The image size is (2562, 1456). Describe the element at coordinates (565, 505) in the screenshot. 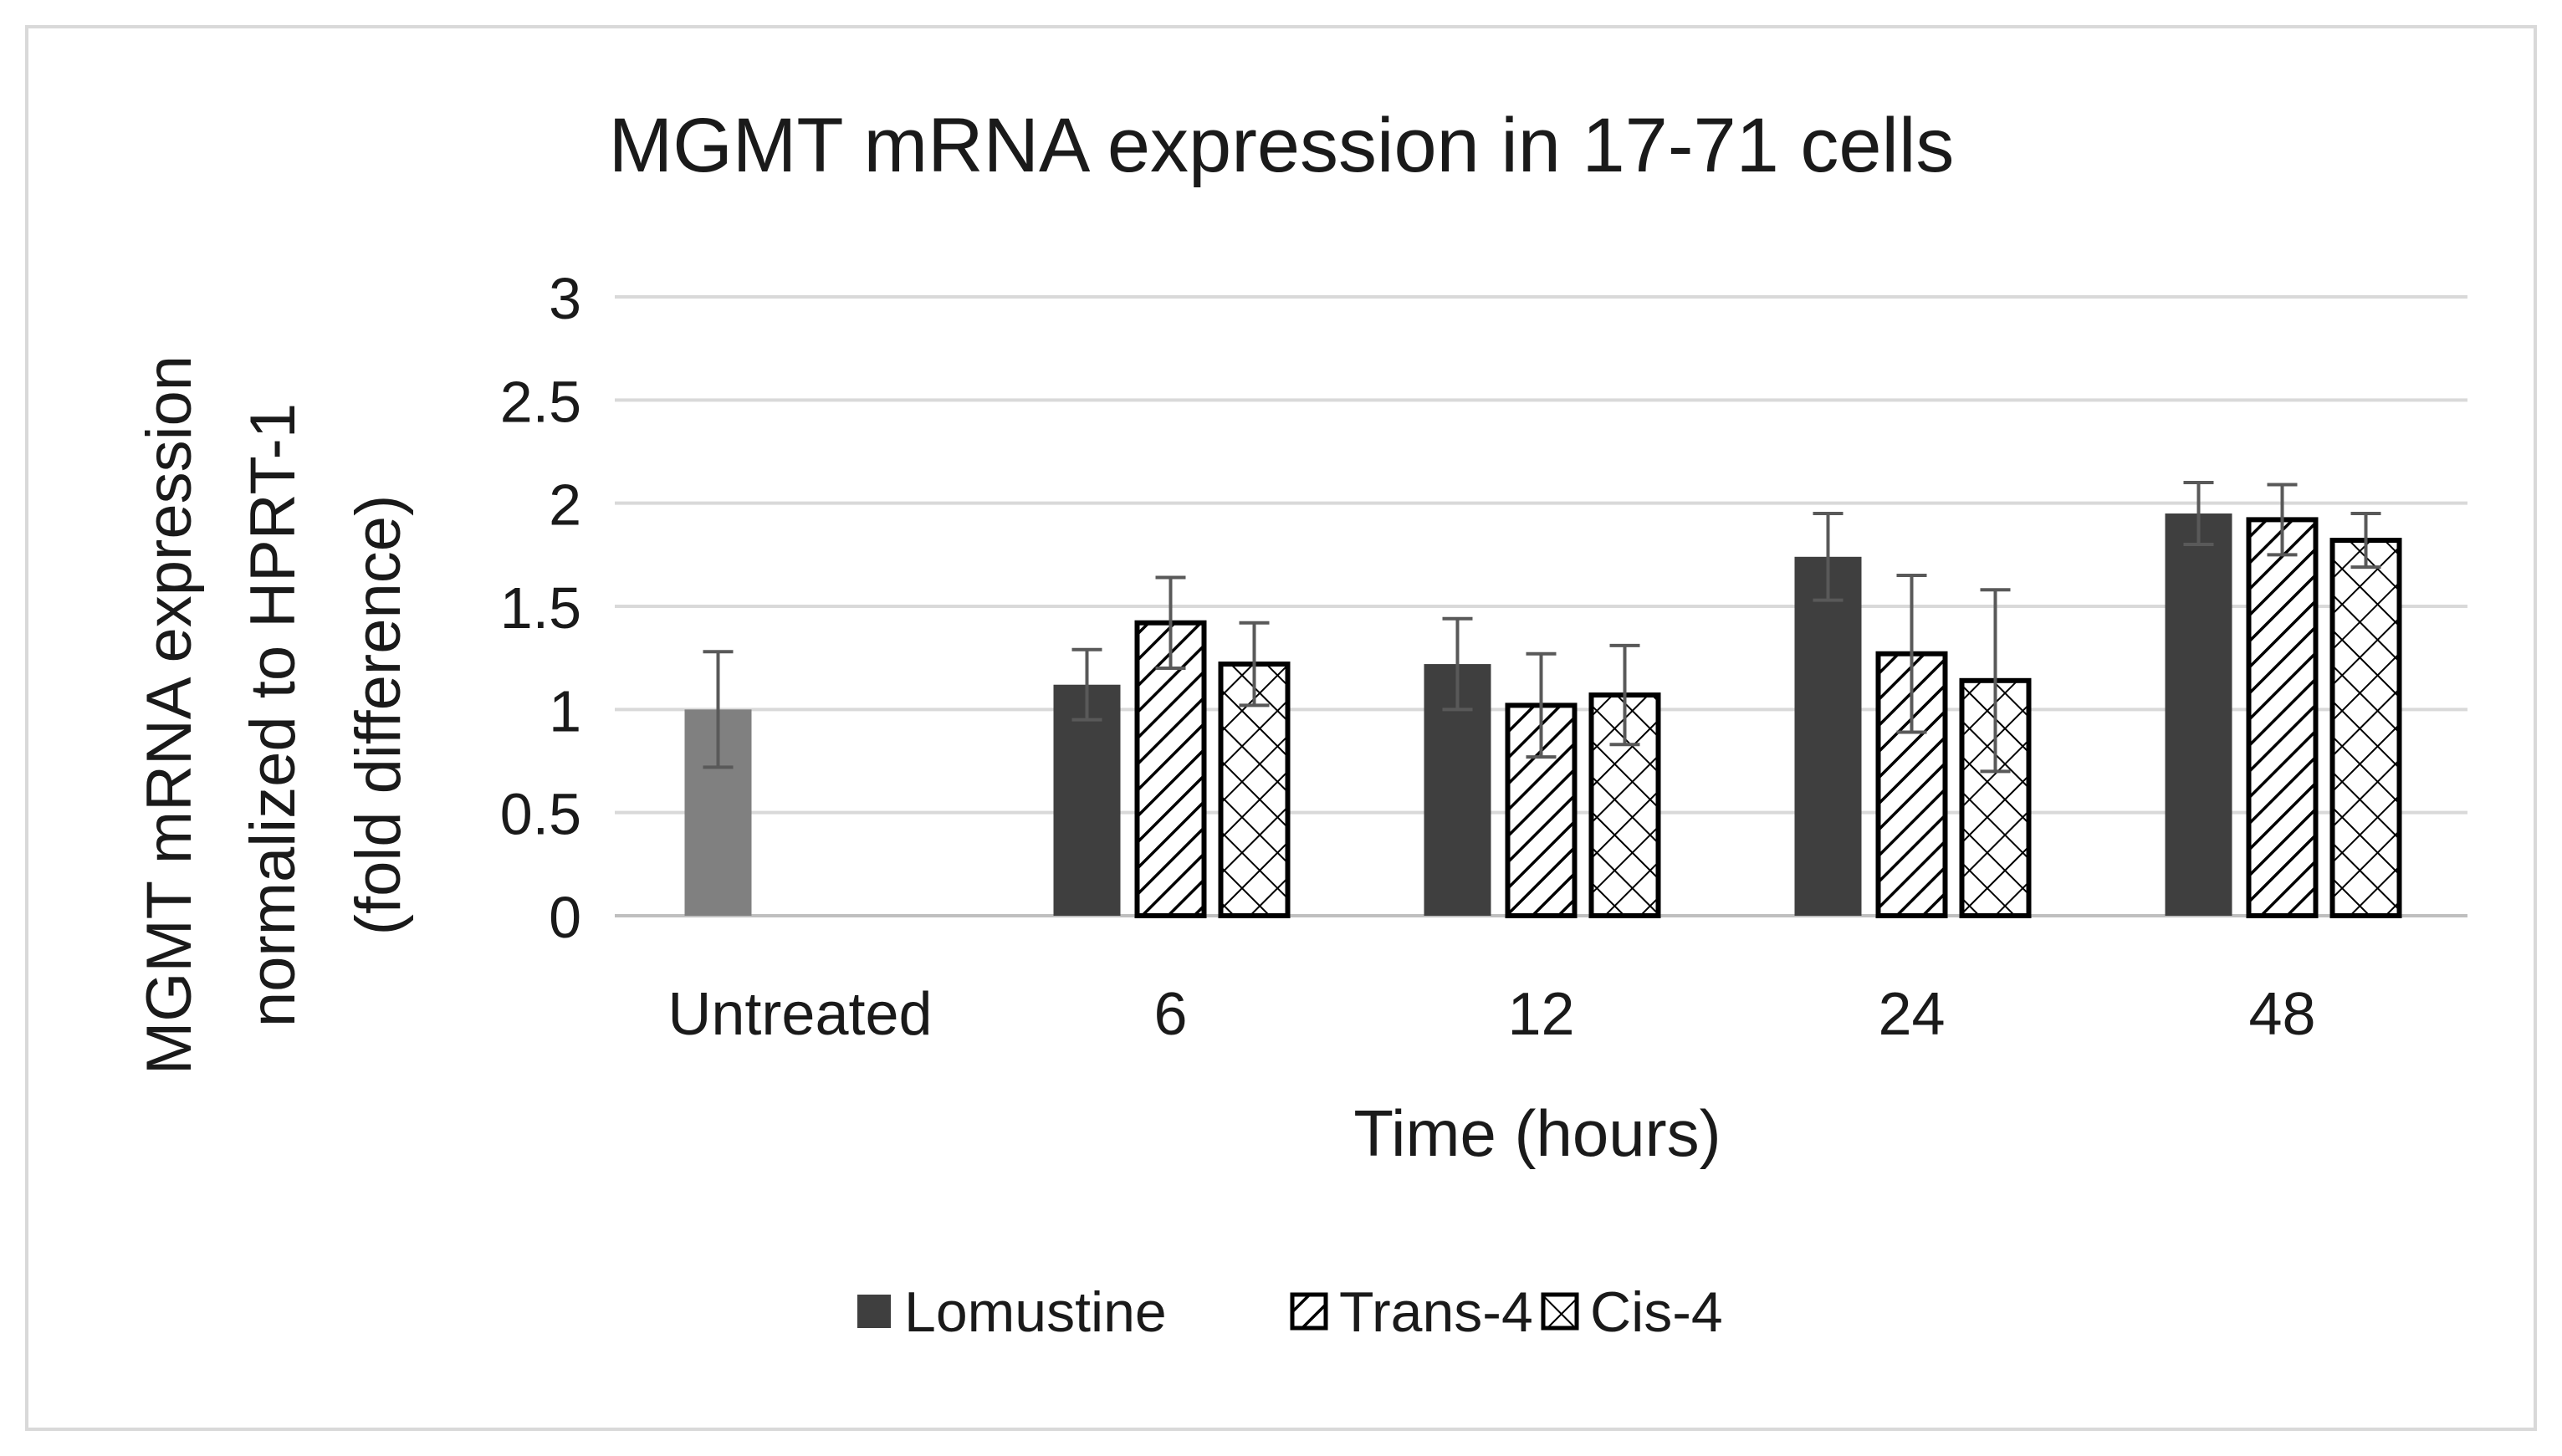

I see `y-tick-label: 2` at that location.